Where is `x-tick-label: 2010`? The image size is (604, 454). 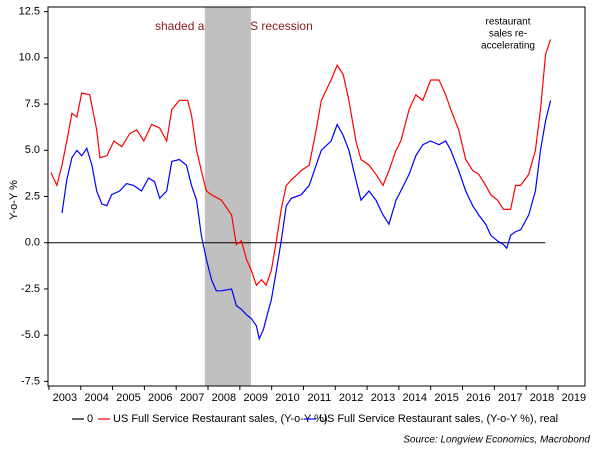 x-tick-label: 2010 is located at coordinates (287, 398).